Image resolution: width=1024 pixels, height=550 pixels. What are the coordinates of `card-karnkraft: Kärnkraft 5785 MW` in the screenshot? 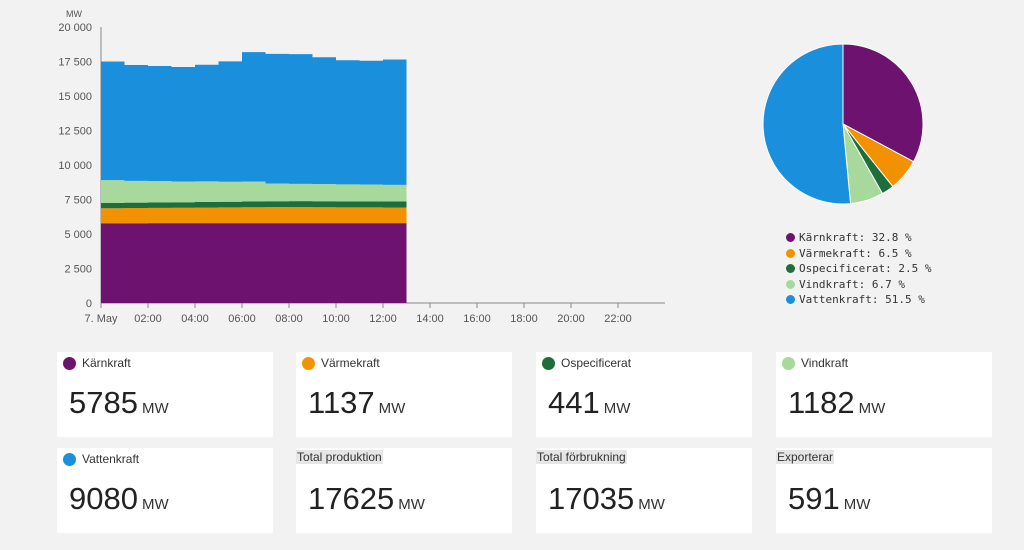 It's located at (165, 394).